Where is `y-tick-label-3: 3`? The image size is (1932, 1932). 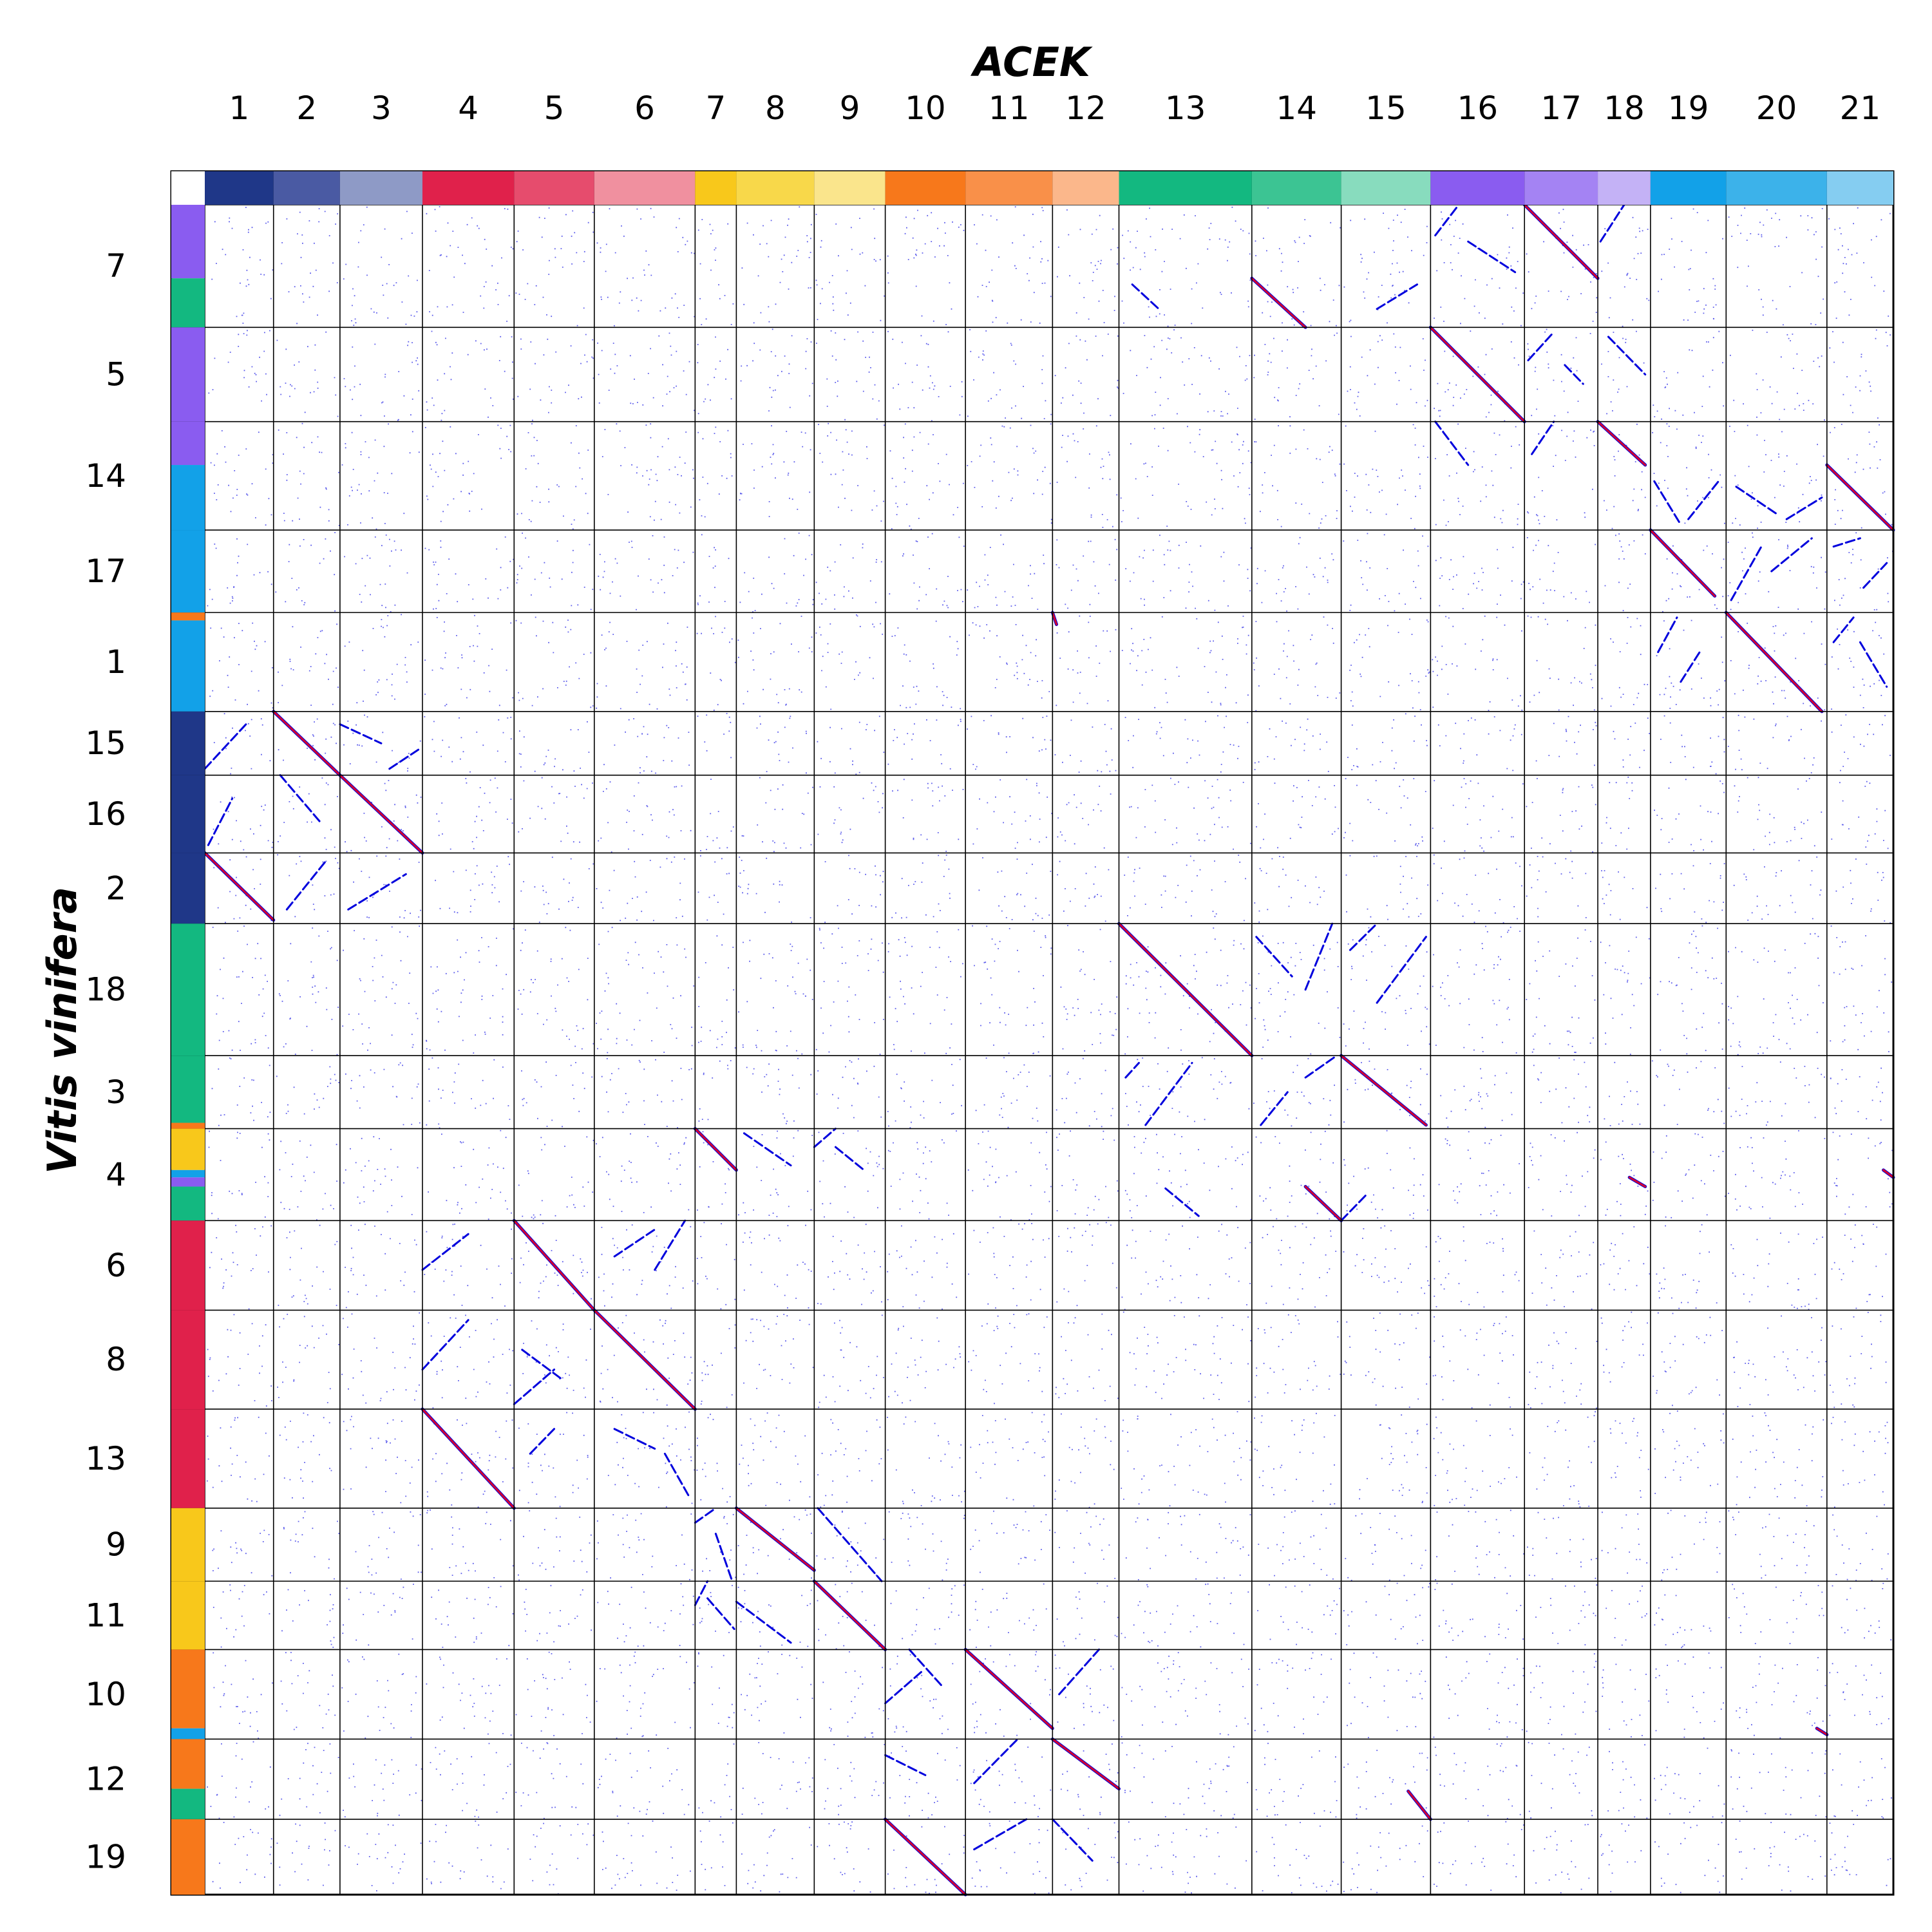 y-tick-label-3: 3 is located at coordinates (116, 1092).